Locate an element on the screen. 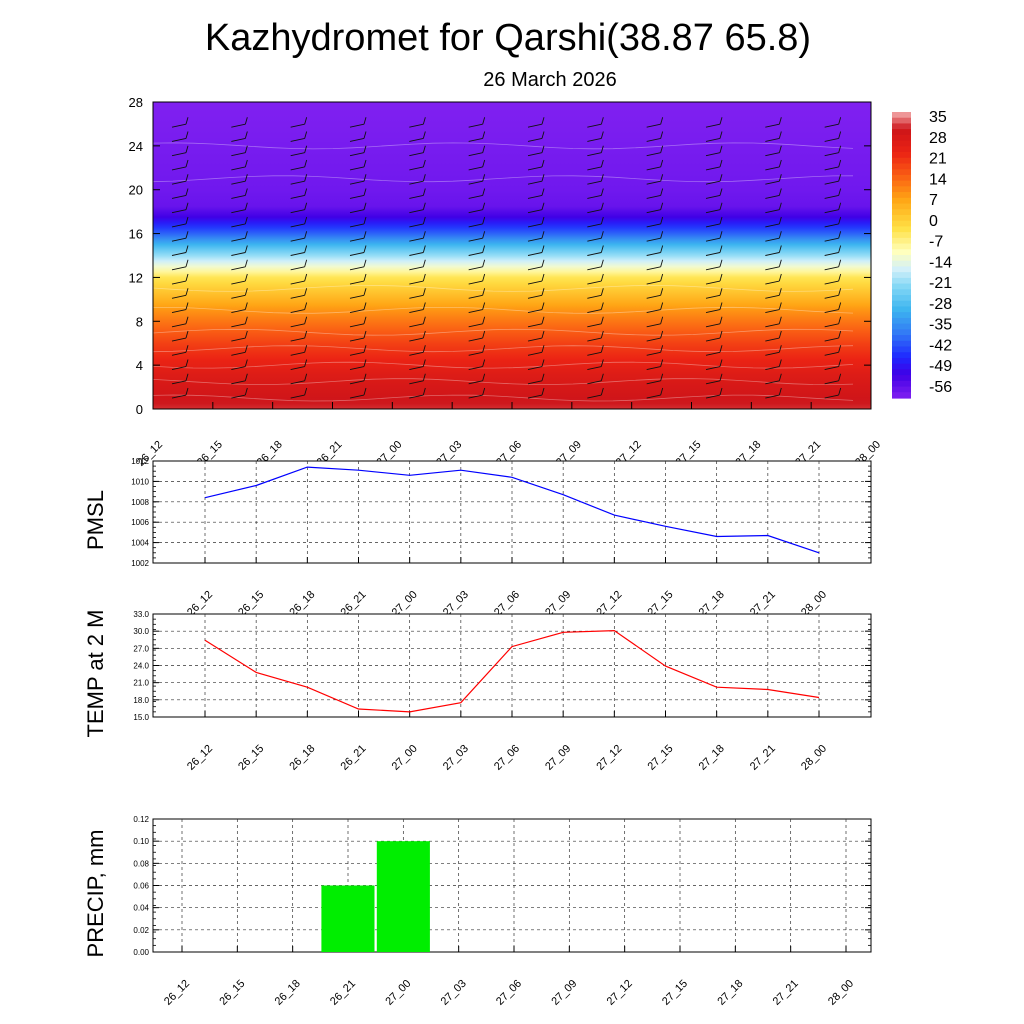 This screenshot has width=1024, height=1024. y-tick-label: 30.0 is located at coordinates (141, 631).